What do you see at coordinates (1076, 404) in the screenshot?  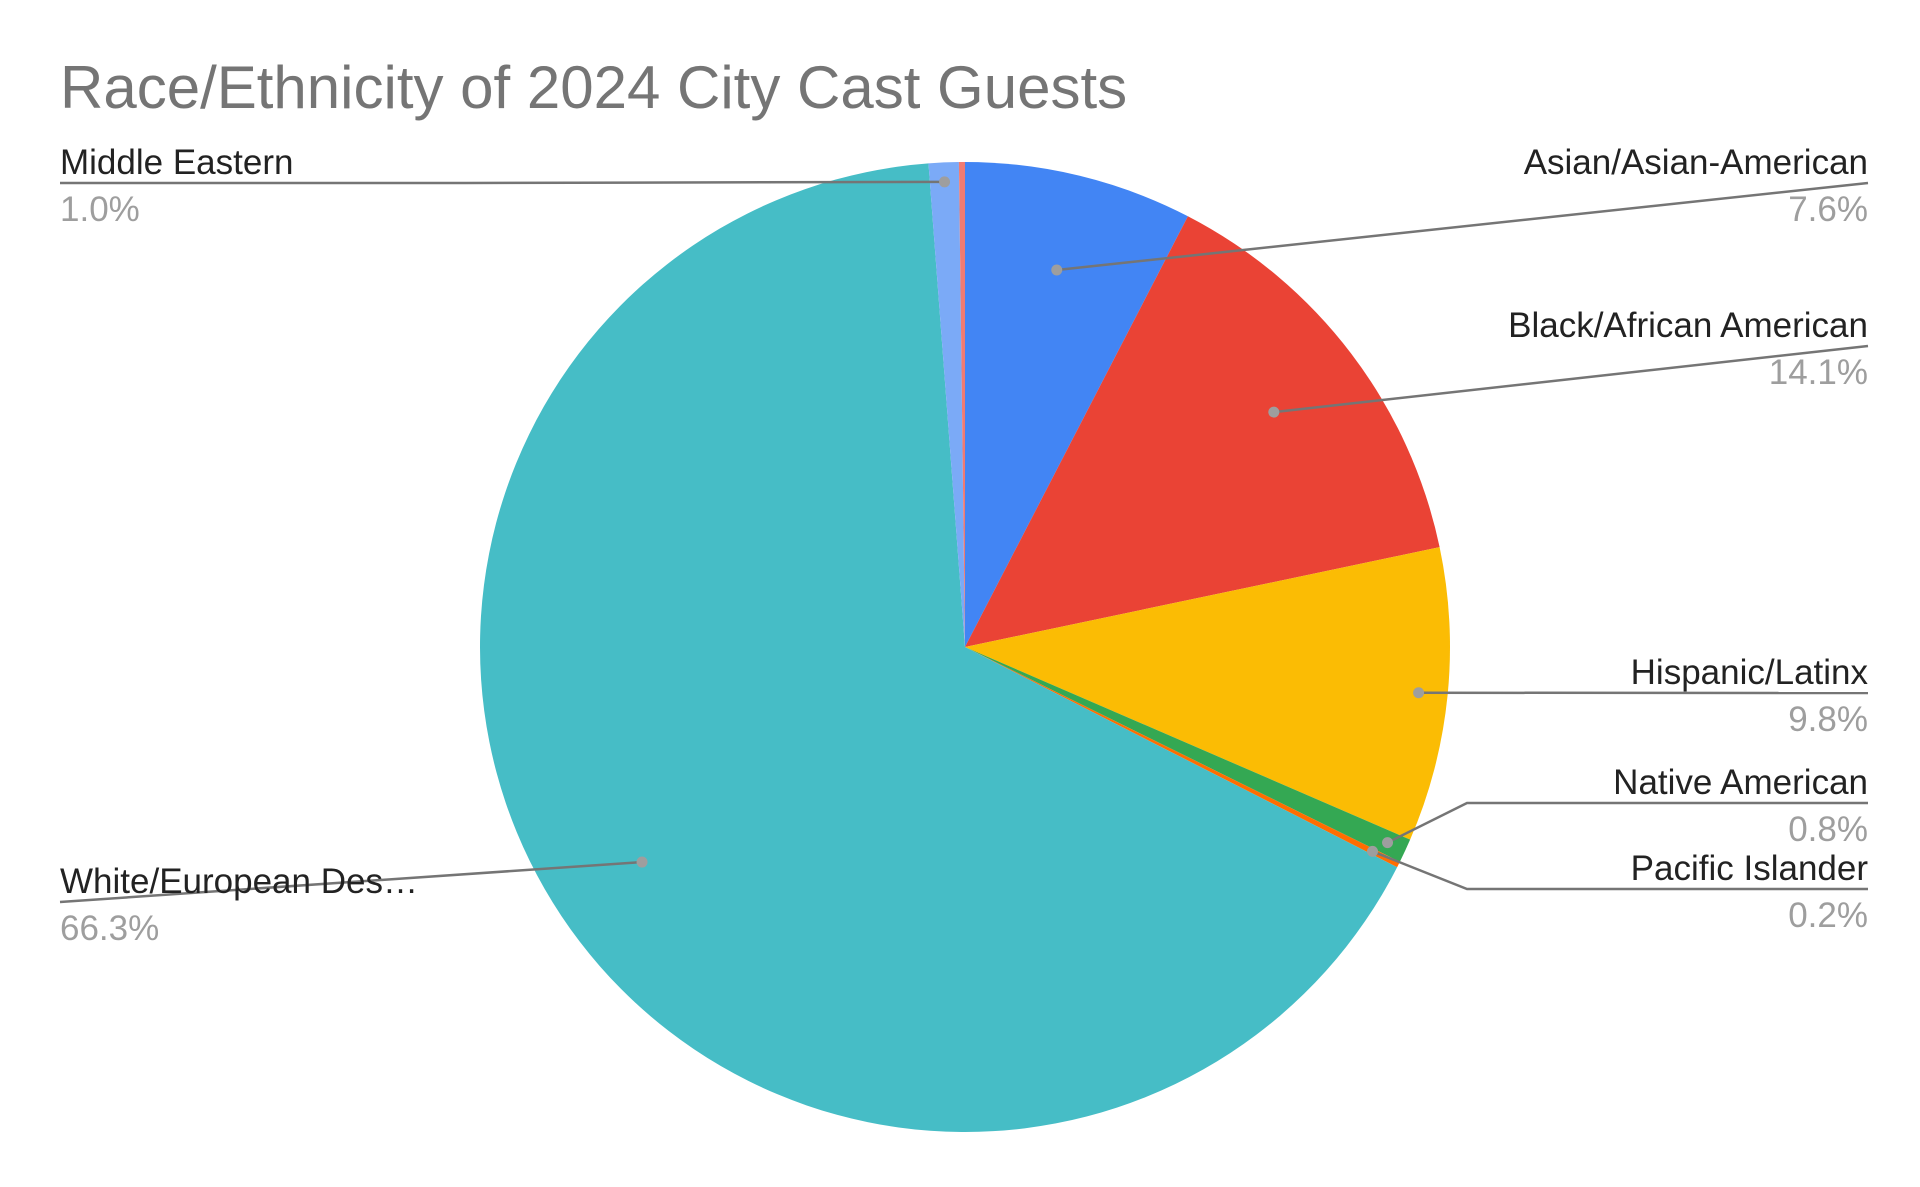 I see `pie-slice-asian-asian-american` at bounding box center [1076, 404].